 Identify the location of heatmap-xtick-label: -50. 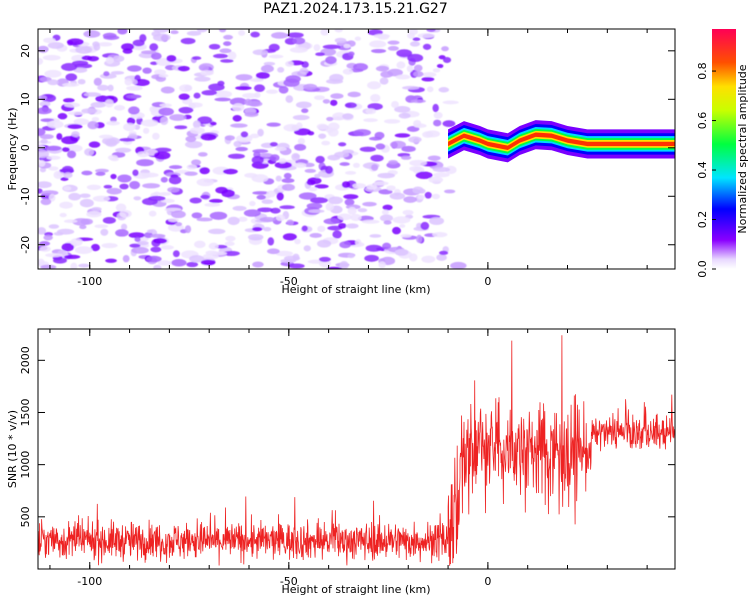
(289, 281).